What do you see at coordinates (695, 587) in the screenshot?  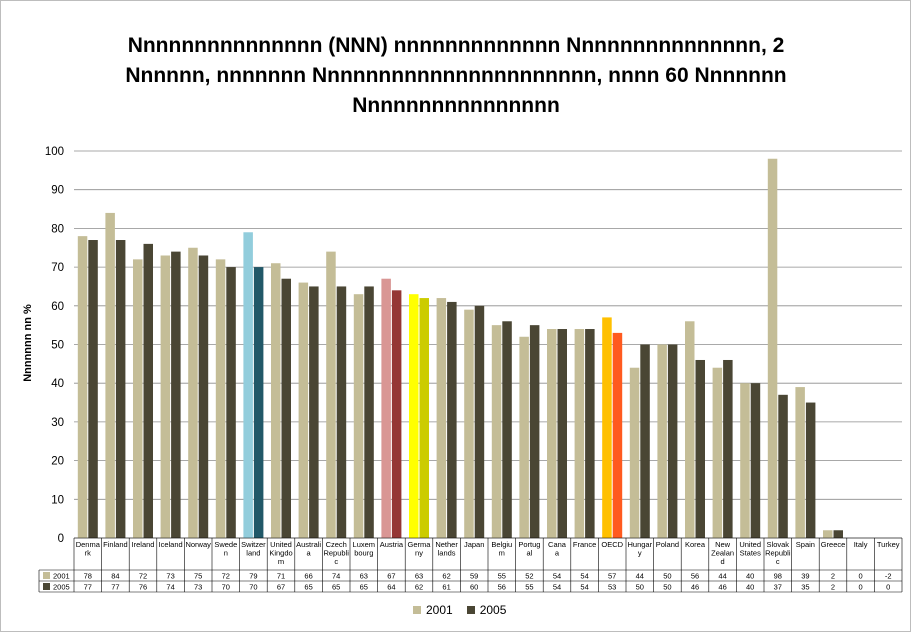 I see `data-label-2005-22: 46` at bounding box center [695, 587].